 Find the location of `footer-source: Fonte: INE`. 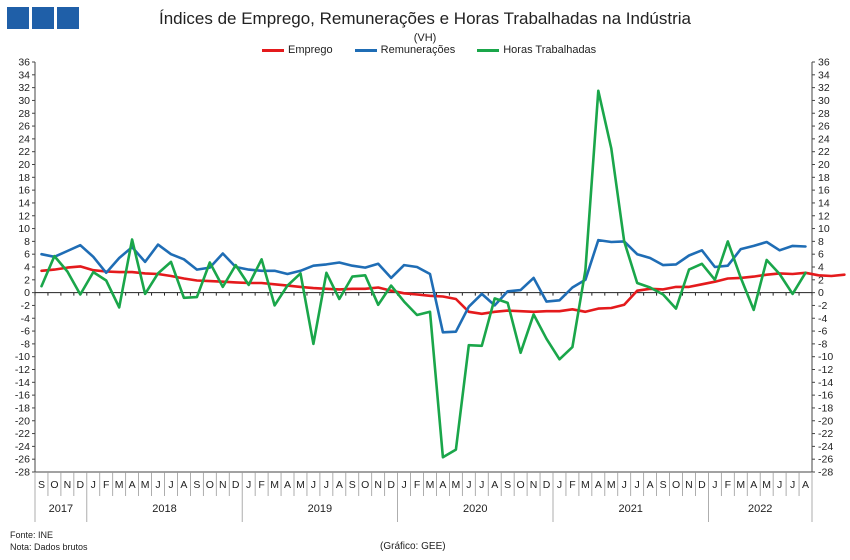

footer-source: Fonte: INE is located at coordinates (32, 535).